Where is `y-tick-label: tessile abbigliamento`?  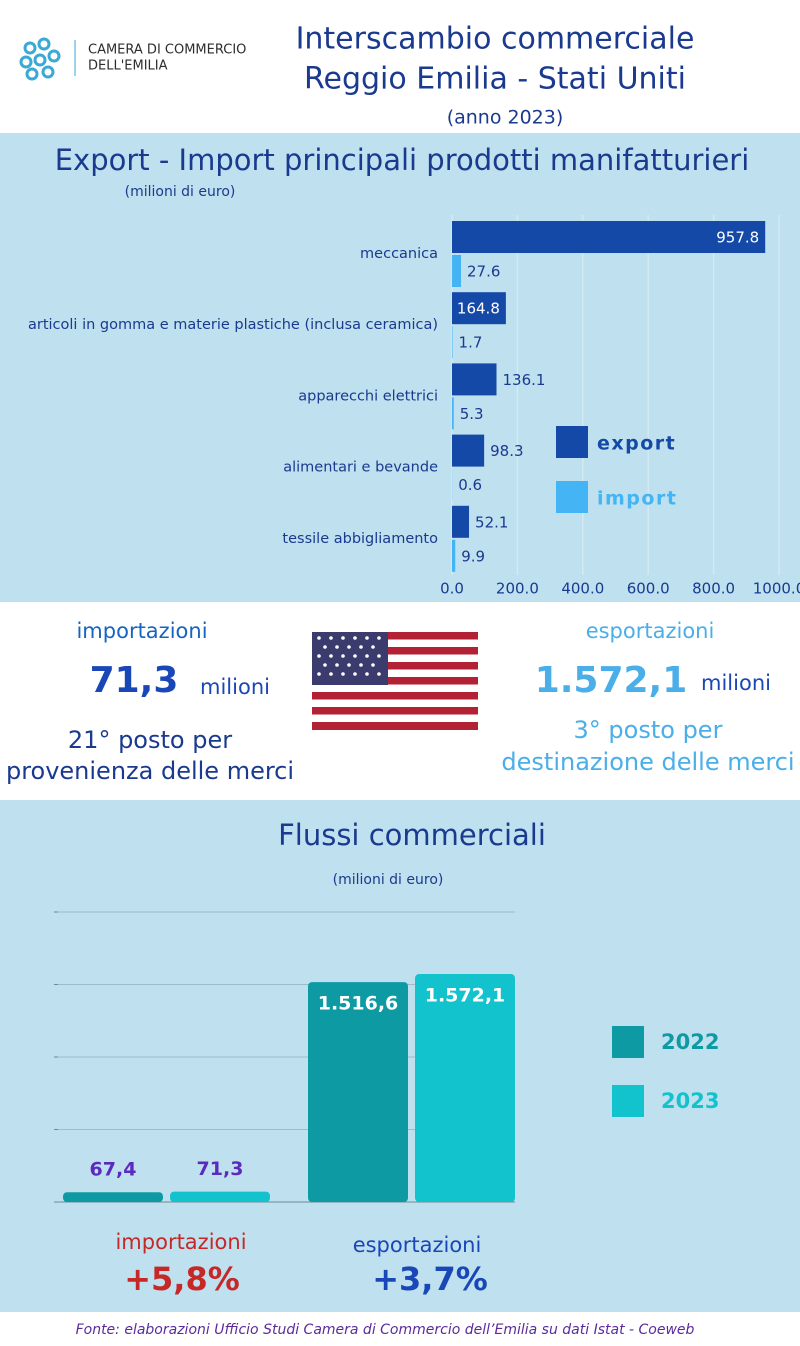 y-tick-label: tessile abbigliamento is located at coordinates (360, 539).